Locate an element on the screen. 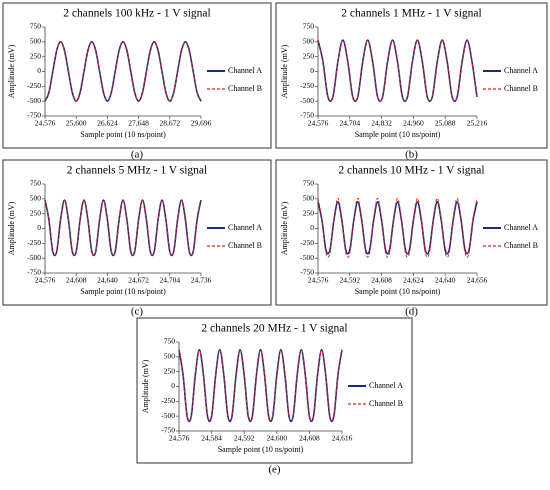 Image resolution: width=550 pixels, height=490 pixels. x-tick-label: 24,736 is located at coordinates (201, 280).